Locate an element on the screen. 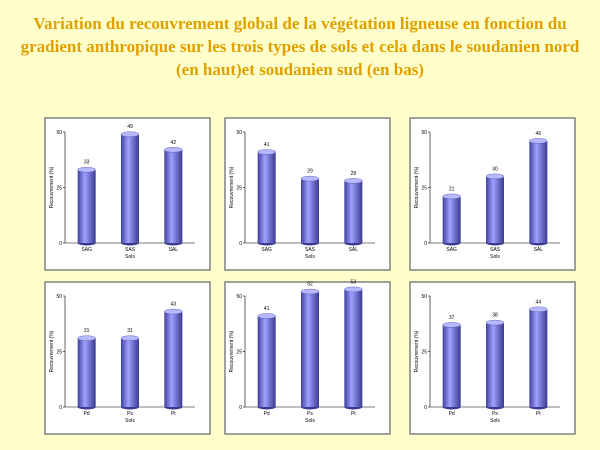  value-label: 21 is located at coordinates (452, 189).